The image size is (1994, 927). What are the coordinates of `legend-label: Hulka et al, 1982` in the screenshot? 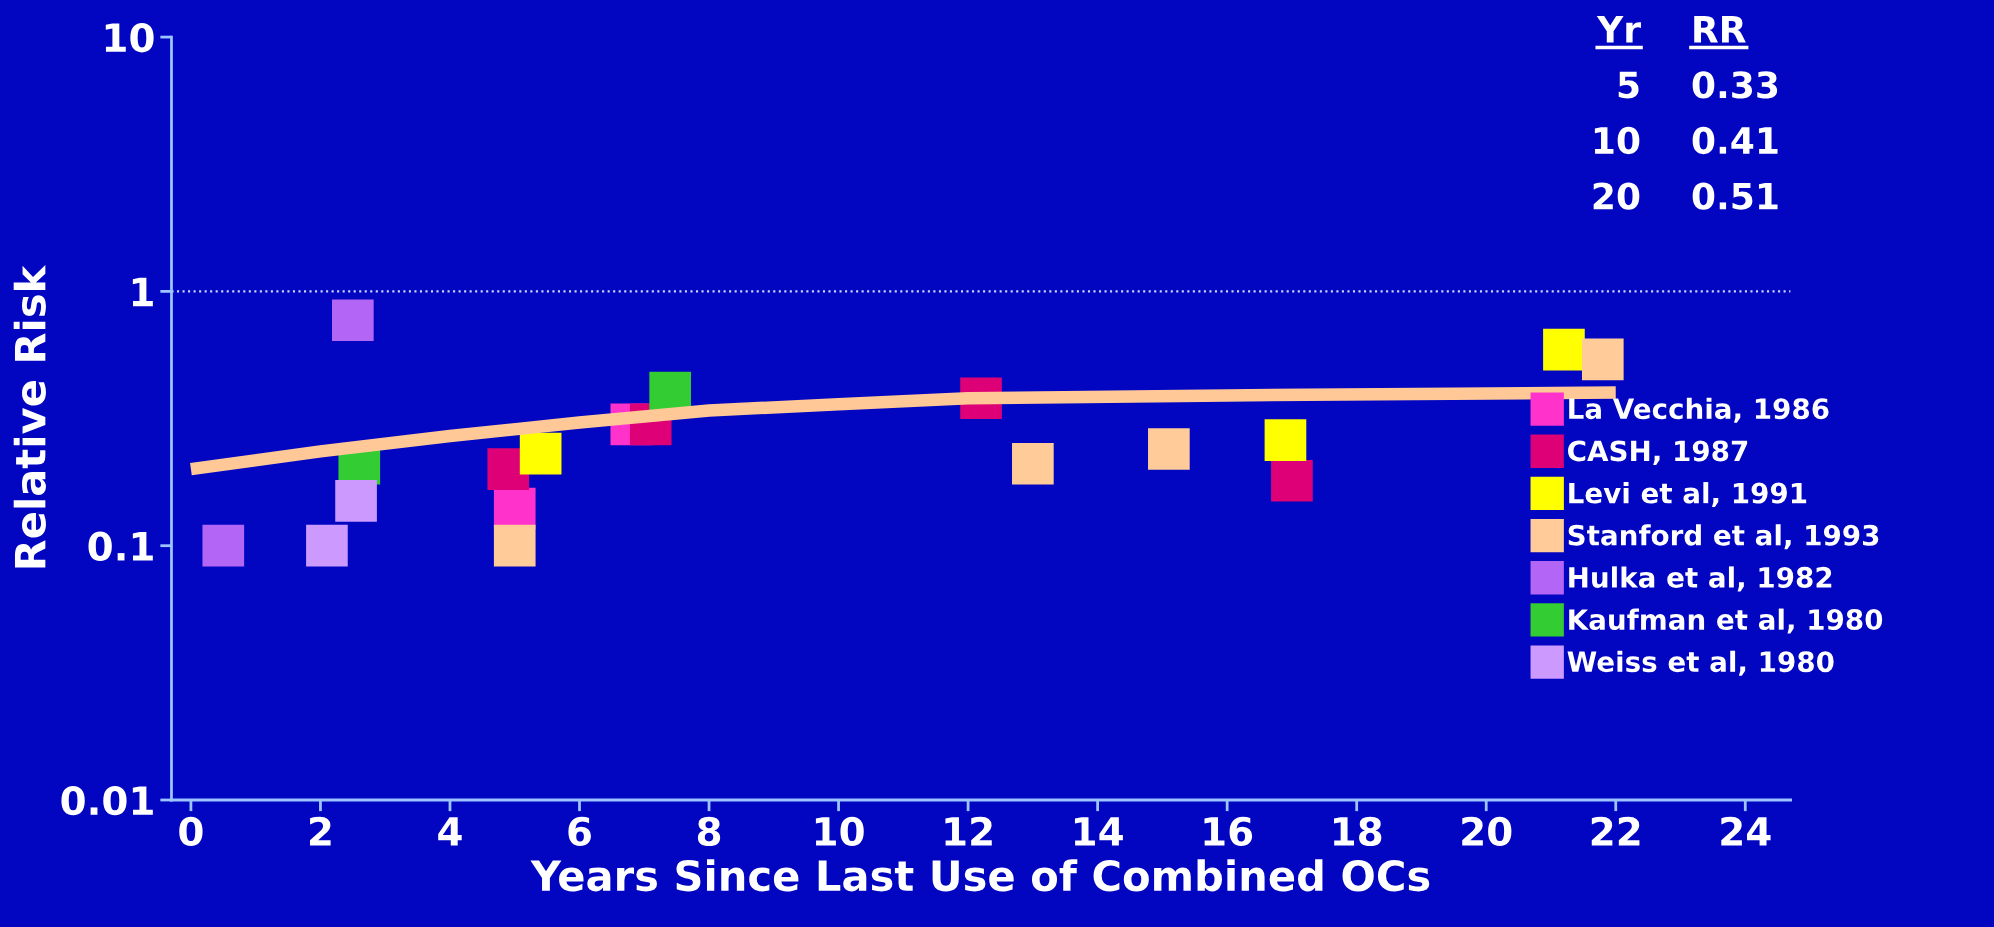 It's located at (1700, 579).